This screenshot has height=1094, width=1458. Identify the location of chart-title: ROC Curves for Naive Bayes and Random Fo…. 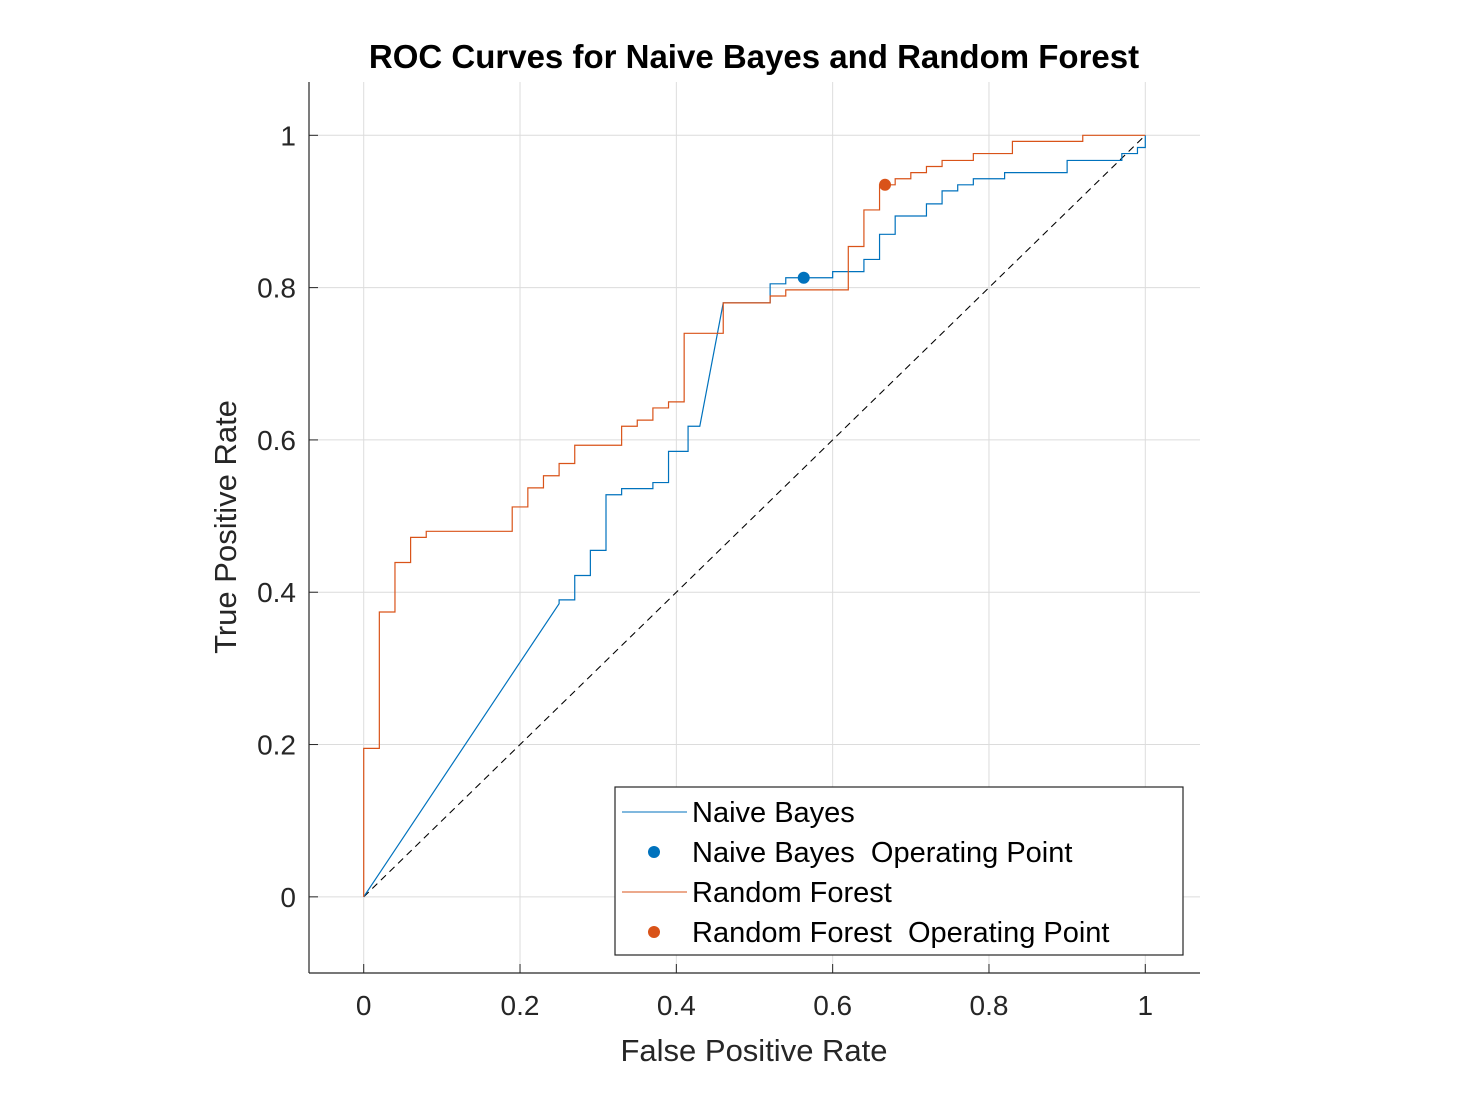
(754, 56).